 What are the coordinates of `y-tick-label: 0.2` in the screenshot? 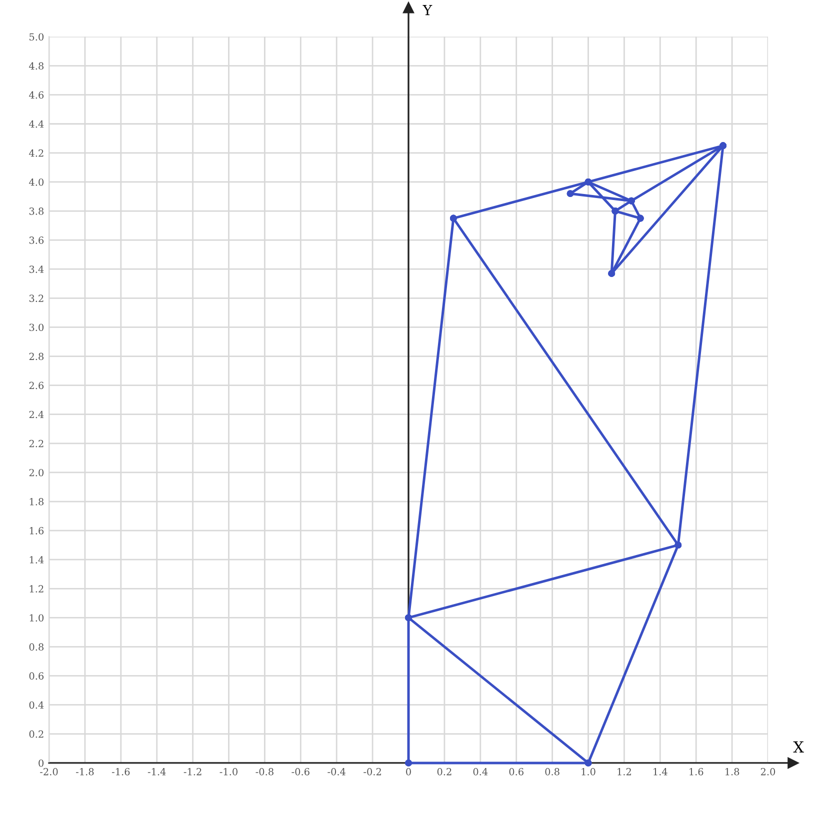 It's located at (36, 734).